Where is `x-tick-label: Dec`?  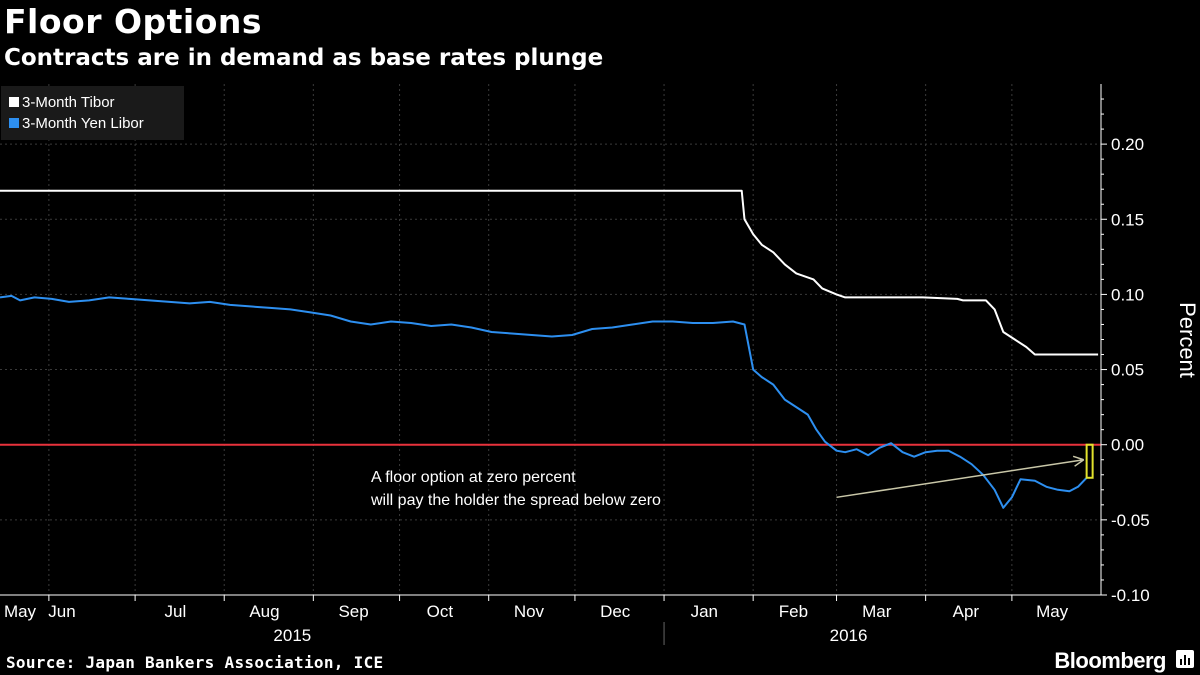 x-tick-label: Dec is located at coordinates (615, 611).